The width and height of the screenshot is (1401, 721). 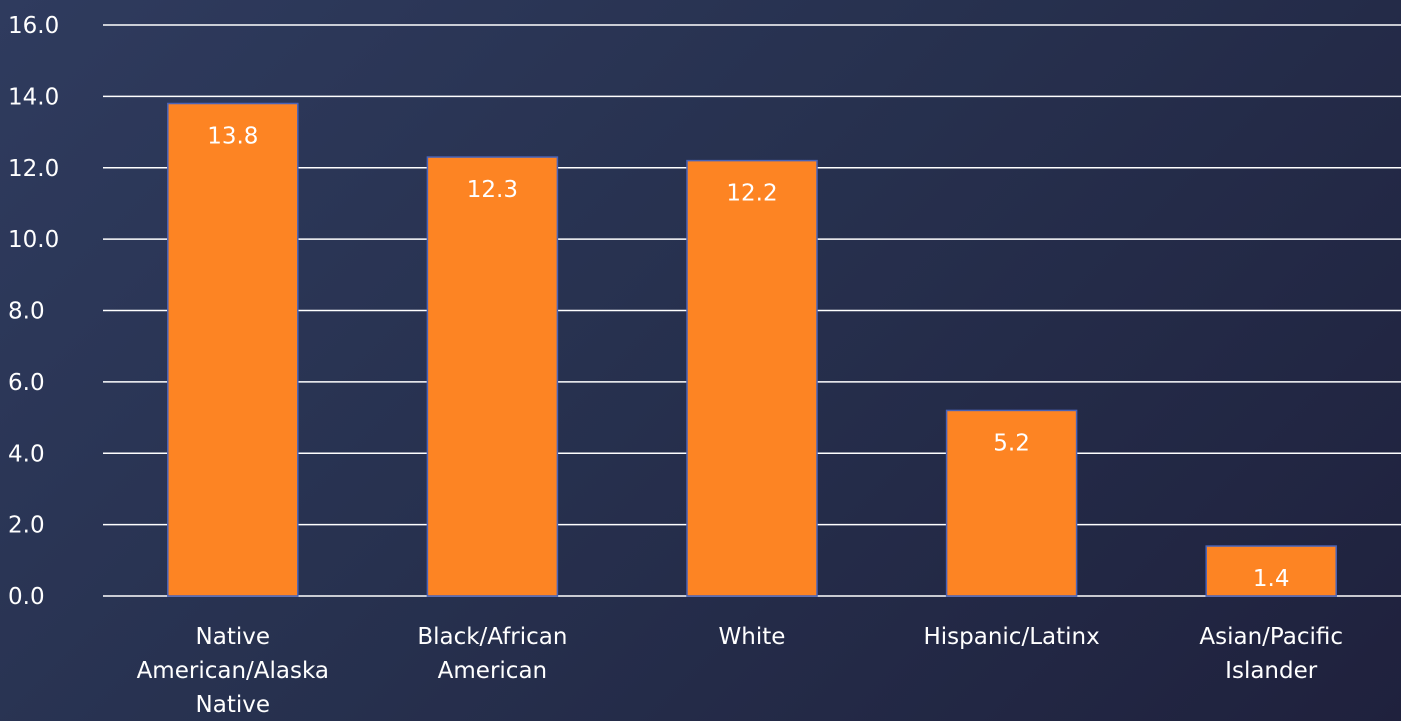 What do you see at coordinates (492, 654) in the screenshot?
I see `category-label: Black/African American` at bounding box center [492, 654].